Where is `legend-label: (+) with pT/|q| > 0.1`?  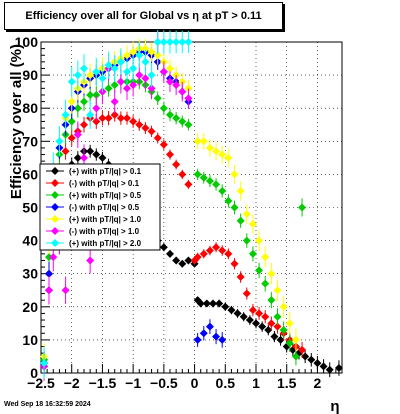 legend-label: (+) with pT/|q| > 0.1 is located at coordinates (105, 171).